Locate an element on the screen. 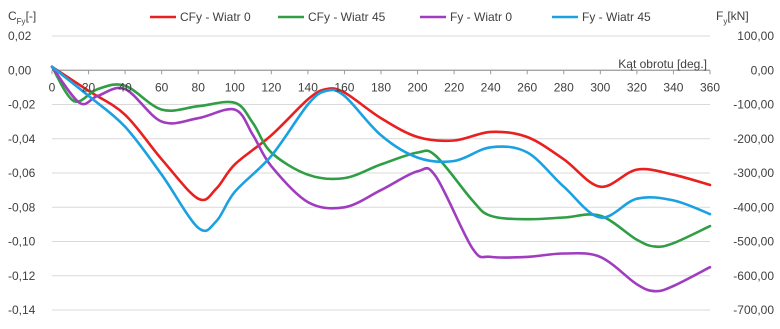 The width and height of the screenshot is (780, 329). y-right-tick-label: -600,00 is located at coordinates (753, 276).